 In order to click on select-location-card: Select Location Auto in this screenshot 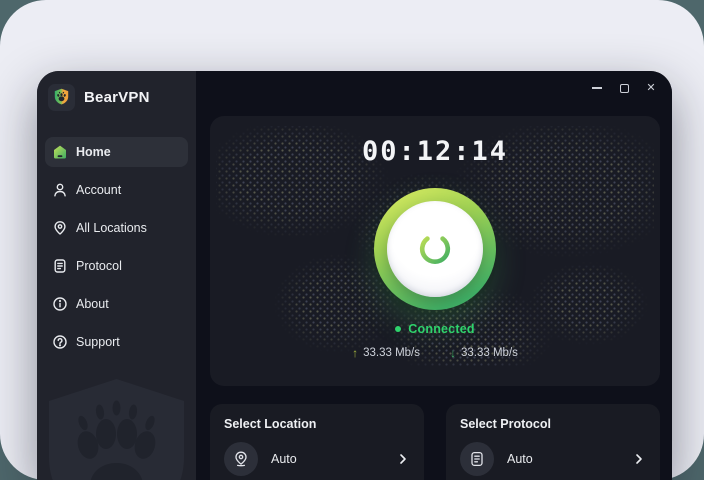, I will do `click(317, 442)`.